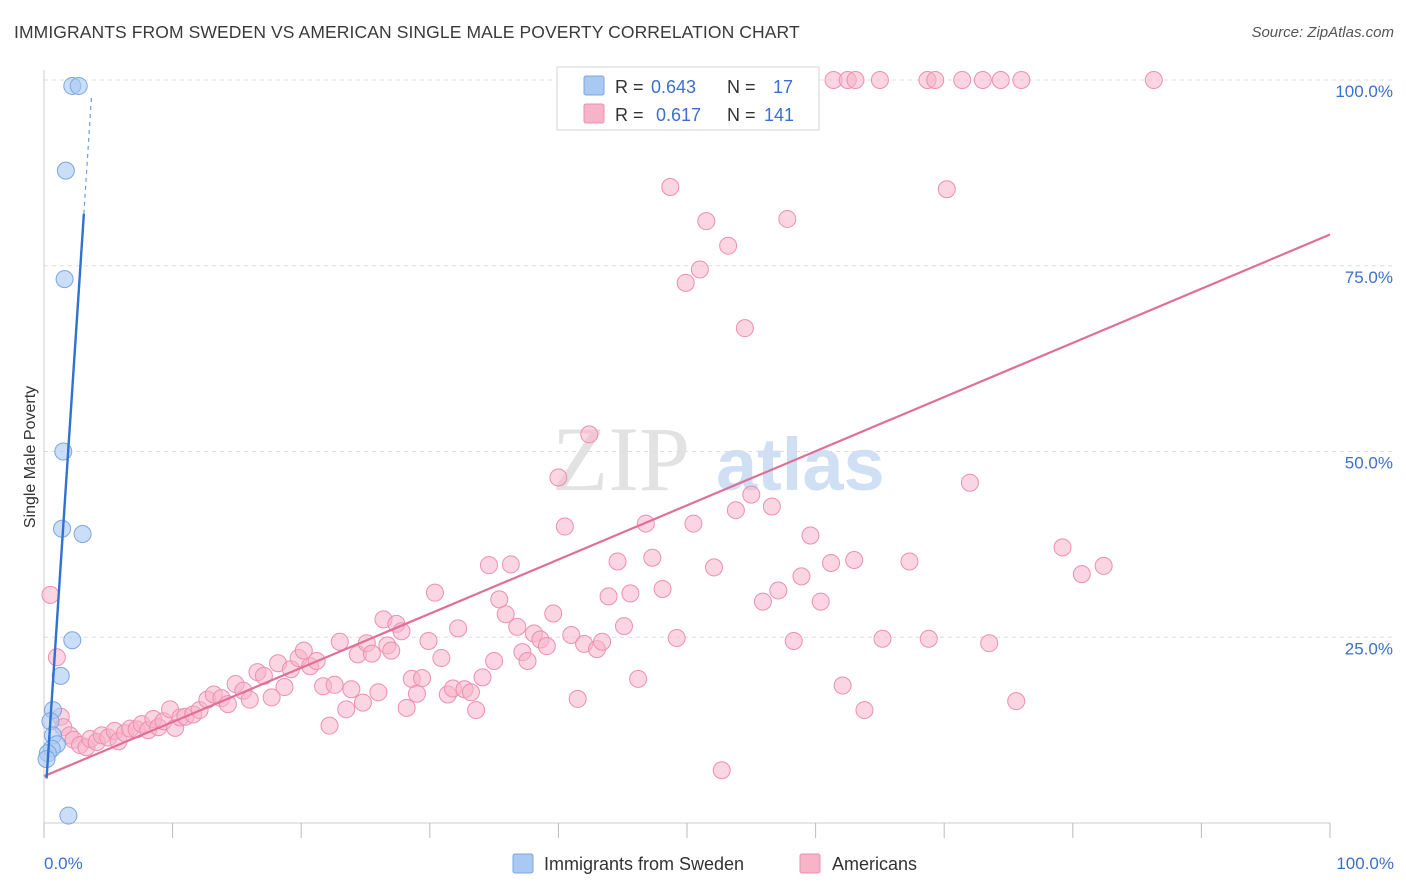 The image size is (1406, 892). I want to click on stats-legend: R = 0.643 N = 17 R = 0.617 N = 141, so click(688, 98).